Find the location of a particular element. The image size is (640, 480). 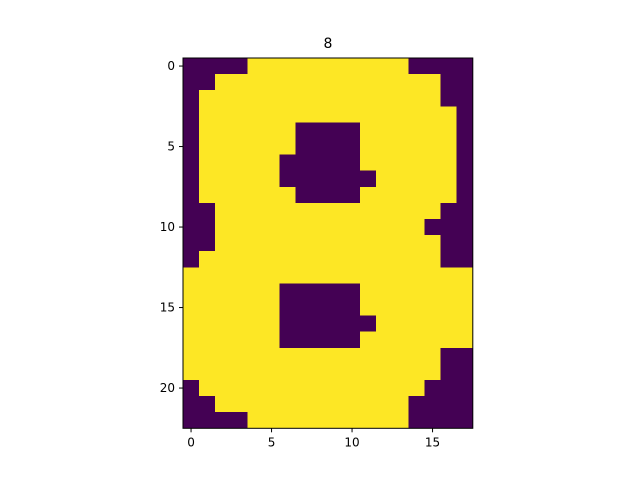

y-tick-label: 15 is located at coordinates (167, 308).